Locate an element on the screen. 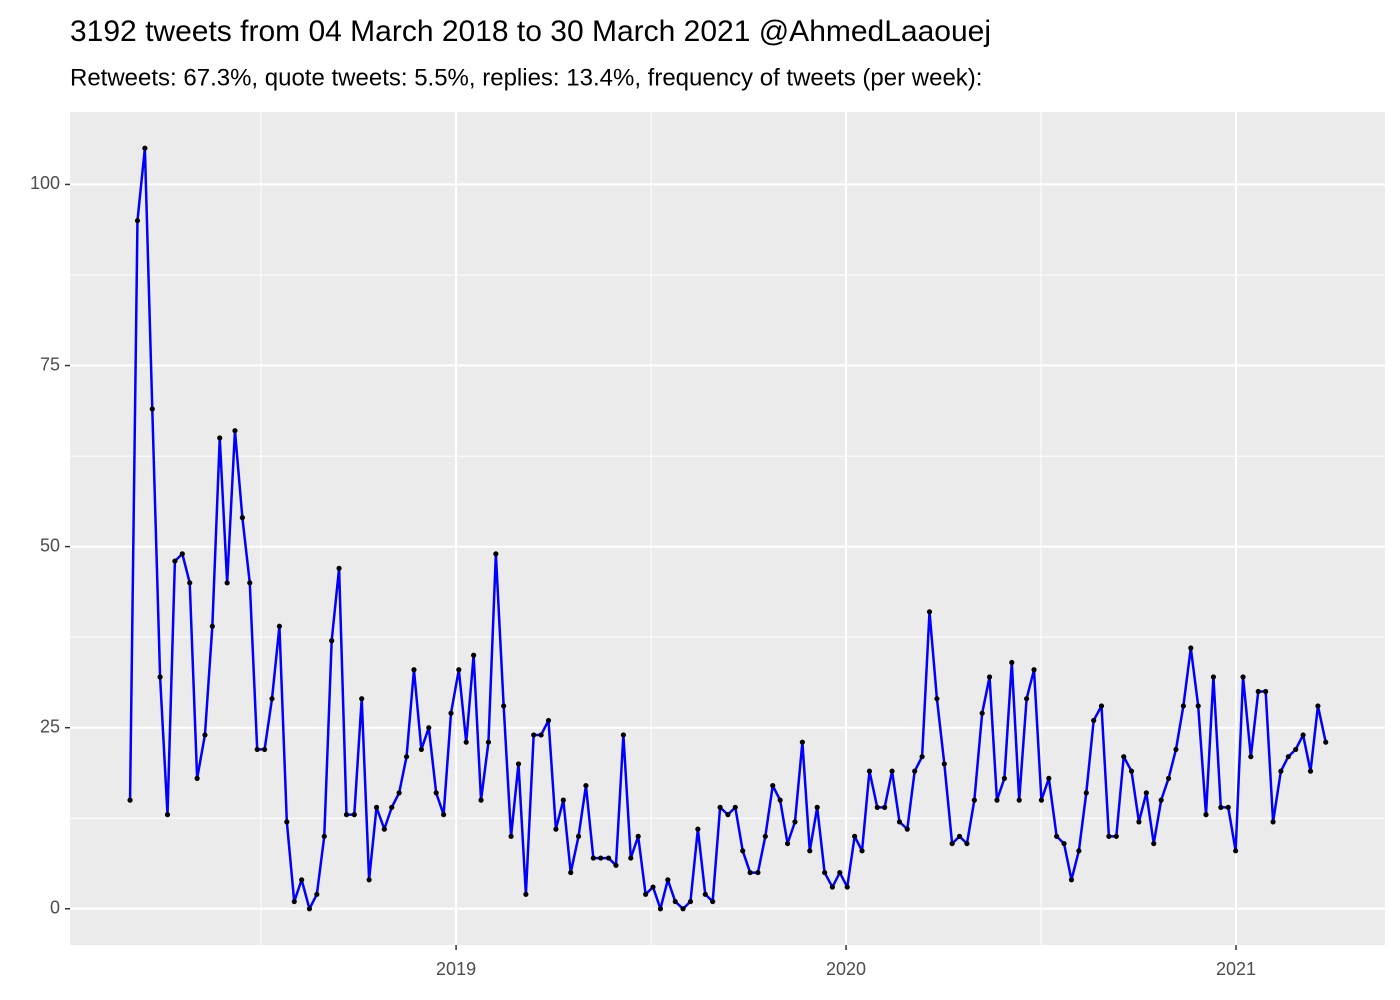  y-tick-label: 50 is located at coordinates (50, 545).